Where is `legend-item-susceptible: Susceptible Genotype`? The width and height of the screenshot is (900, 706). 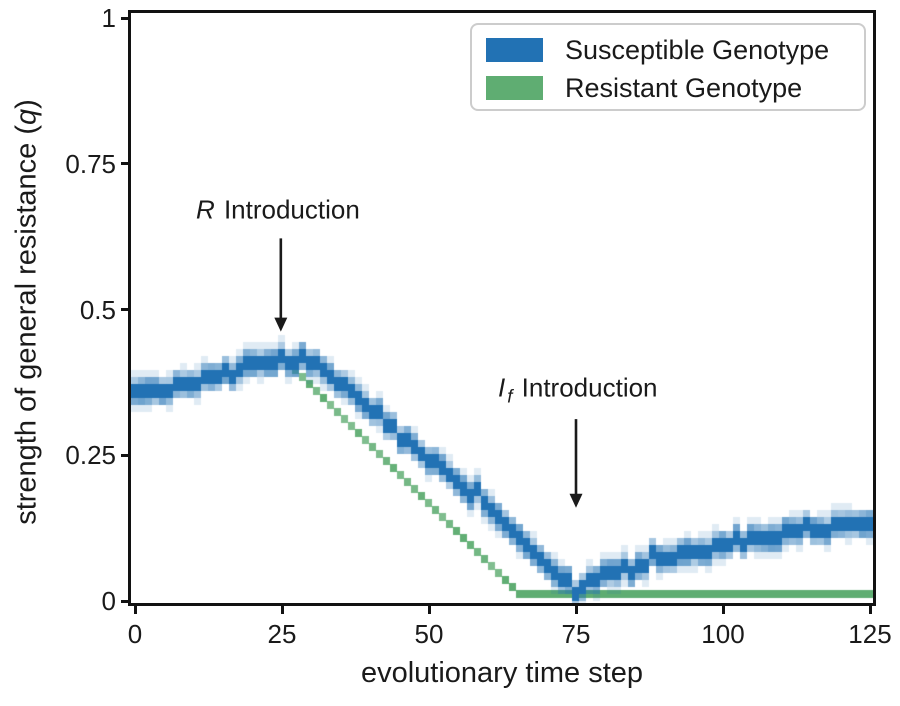 legend-item-susceptible: Susceptible Genotype is located at coordinates (675, 50).